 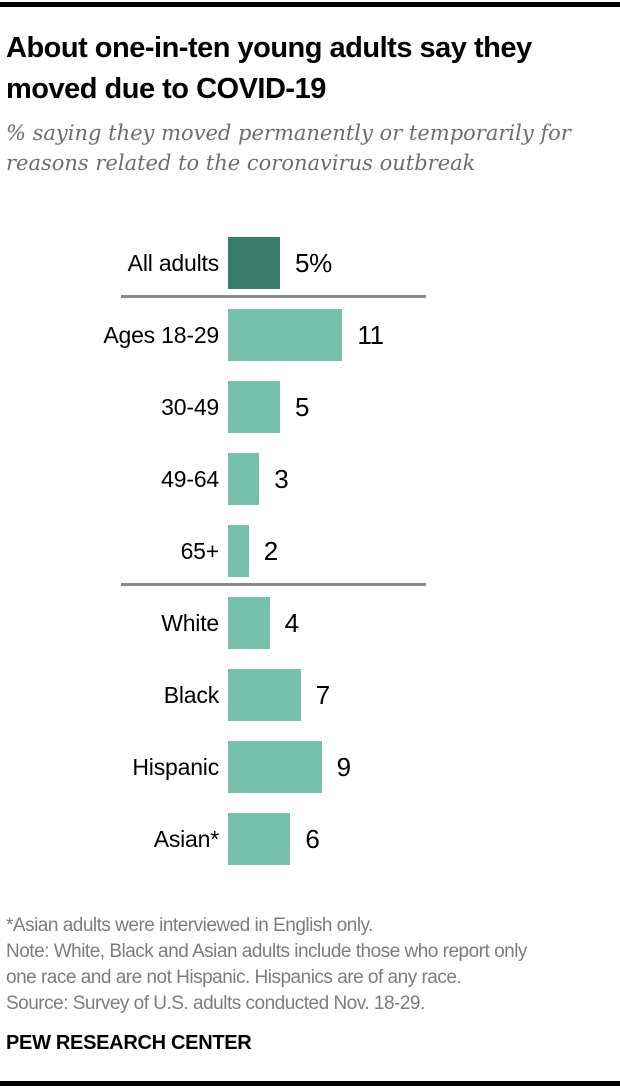 I want to click on value-label: 9, so click(x=343, y=766).